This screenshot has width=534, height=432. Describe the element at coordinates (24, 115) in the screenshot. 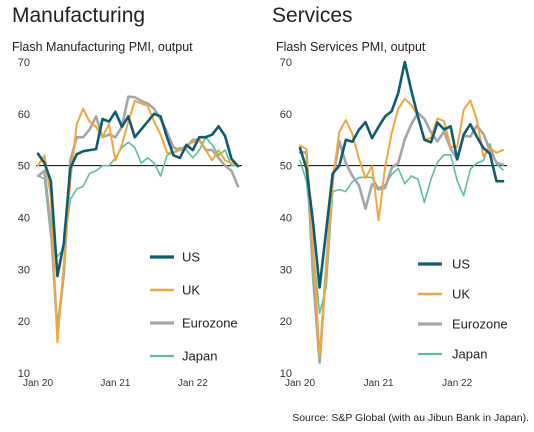

I see `manufacturing-ytick-label: 60` at that location.